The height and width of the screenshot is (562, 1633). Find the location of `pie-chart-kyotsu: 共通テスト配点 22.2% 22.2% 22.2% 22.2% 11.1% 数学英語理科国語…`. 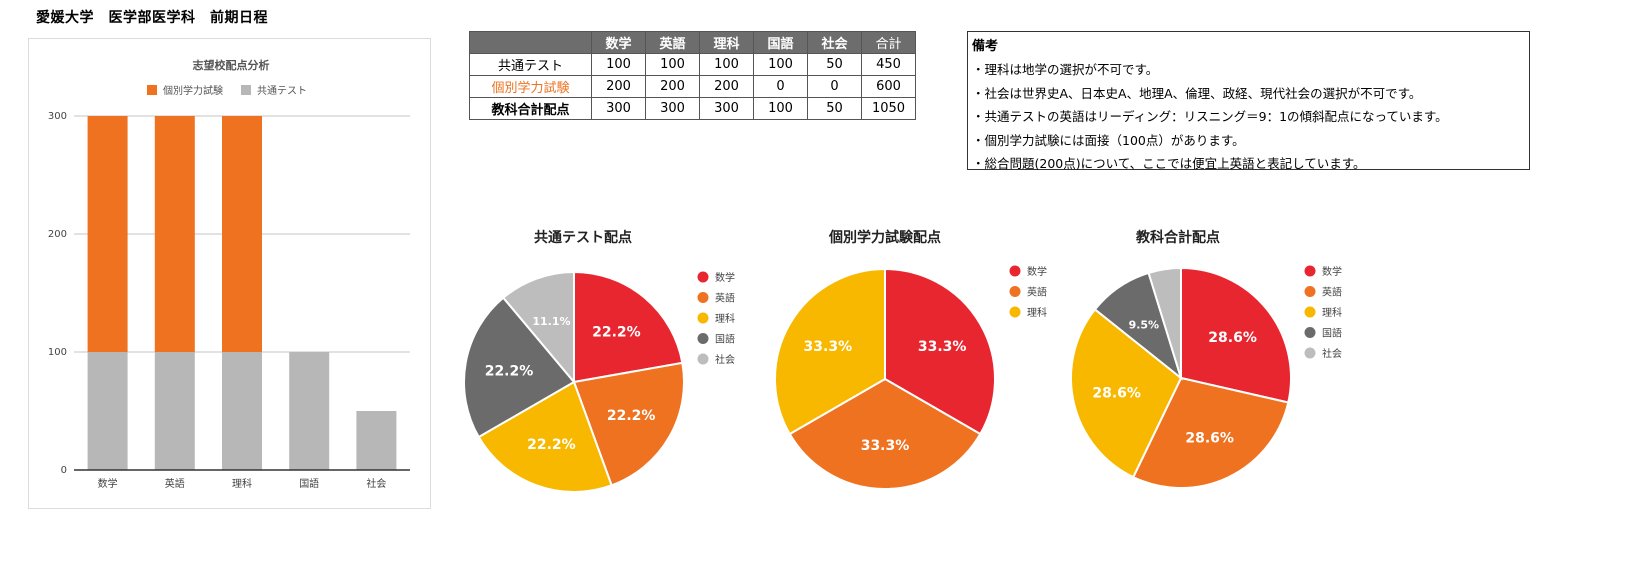

pie-chart-kyotsu: 共通テスト配点 22.2% 22.2% 22.2% 22.2% 11.1% 数学英語理科国語… is located at coordinates (599, 361).